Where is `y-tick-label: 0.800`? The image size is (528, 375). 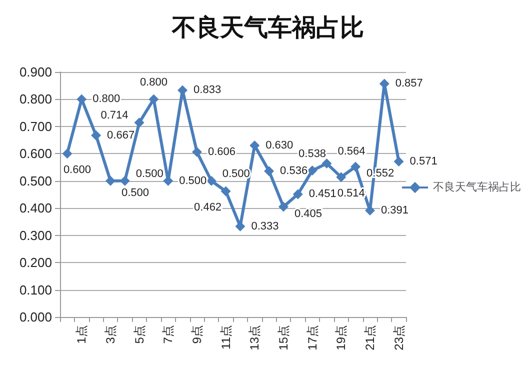 y-tick-label: 0.800 is located at coordinates (35, 99).